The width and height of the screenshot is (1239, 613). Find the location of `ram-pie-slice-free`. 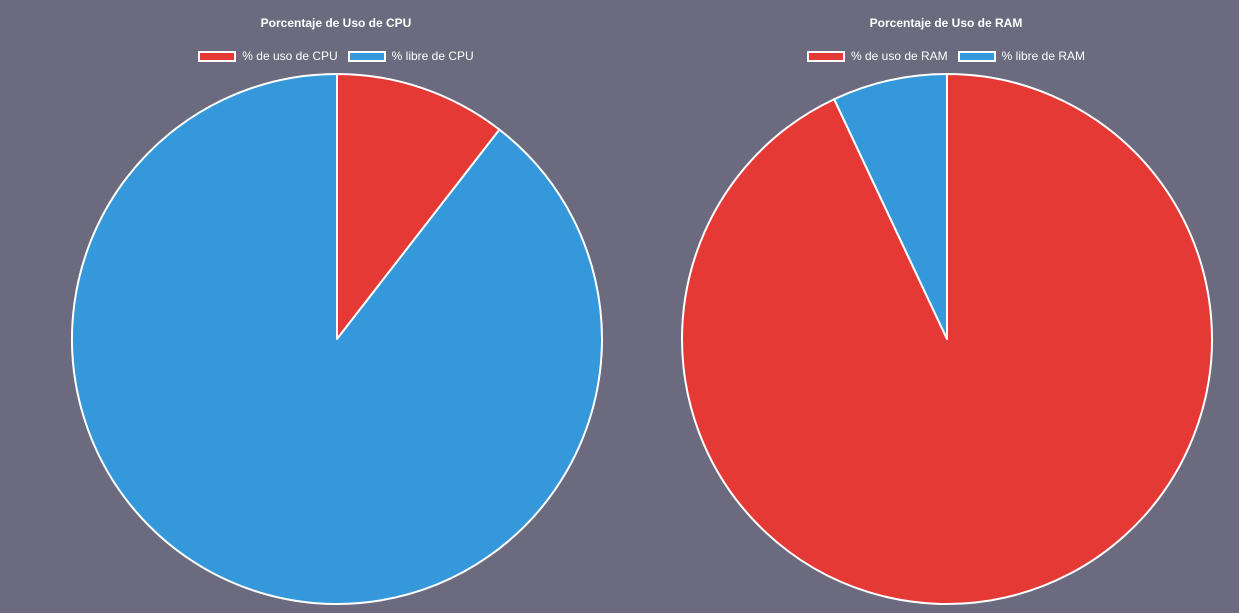

ram-pie-slice-free is located at coordinates (890, 206).